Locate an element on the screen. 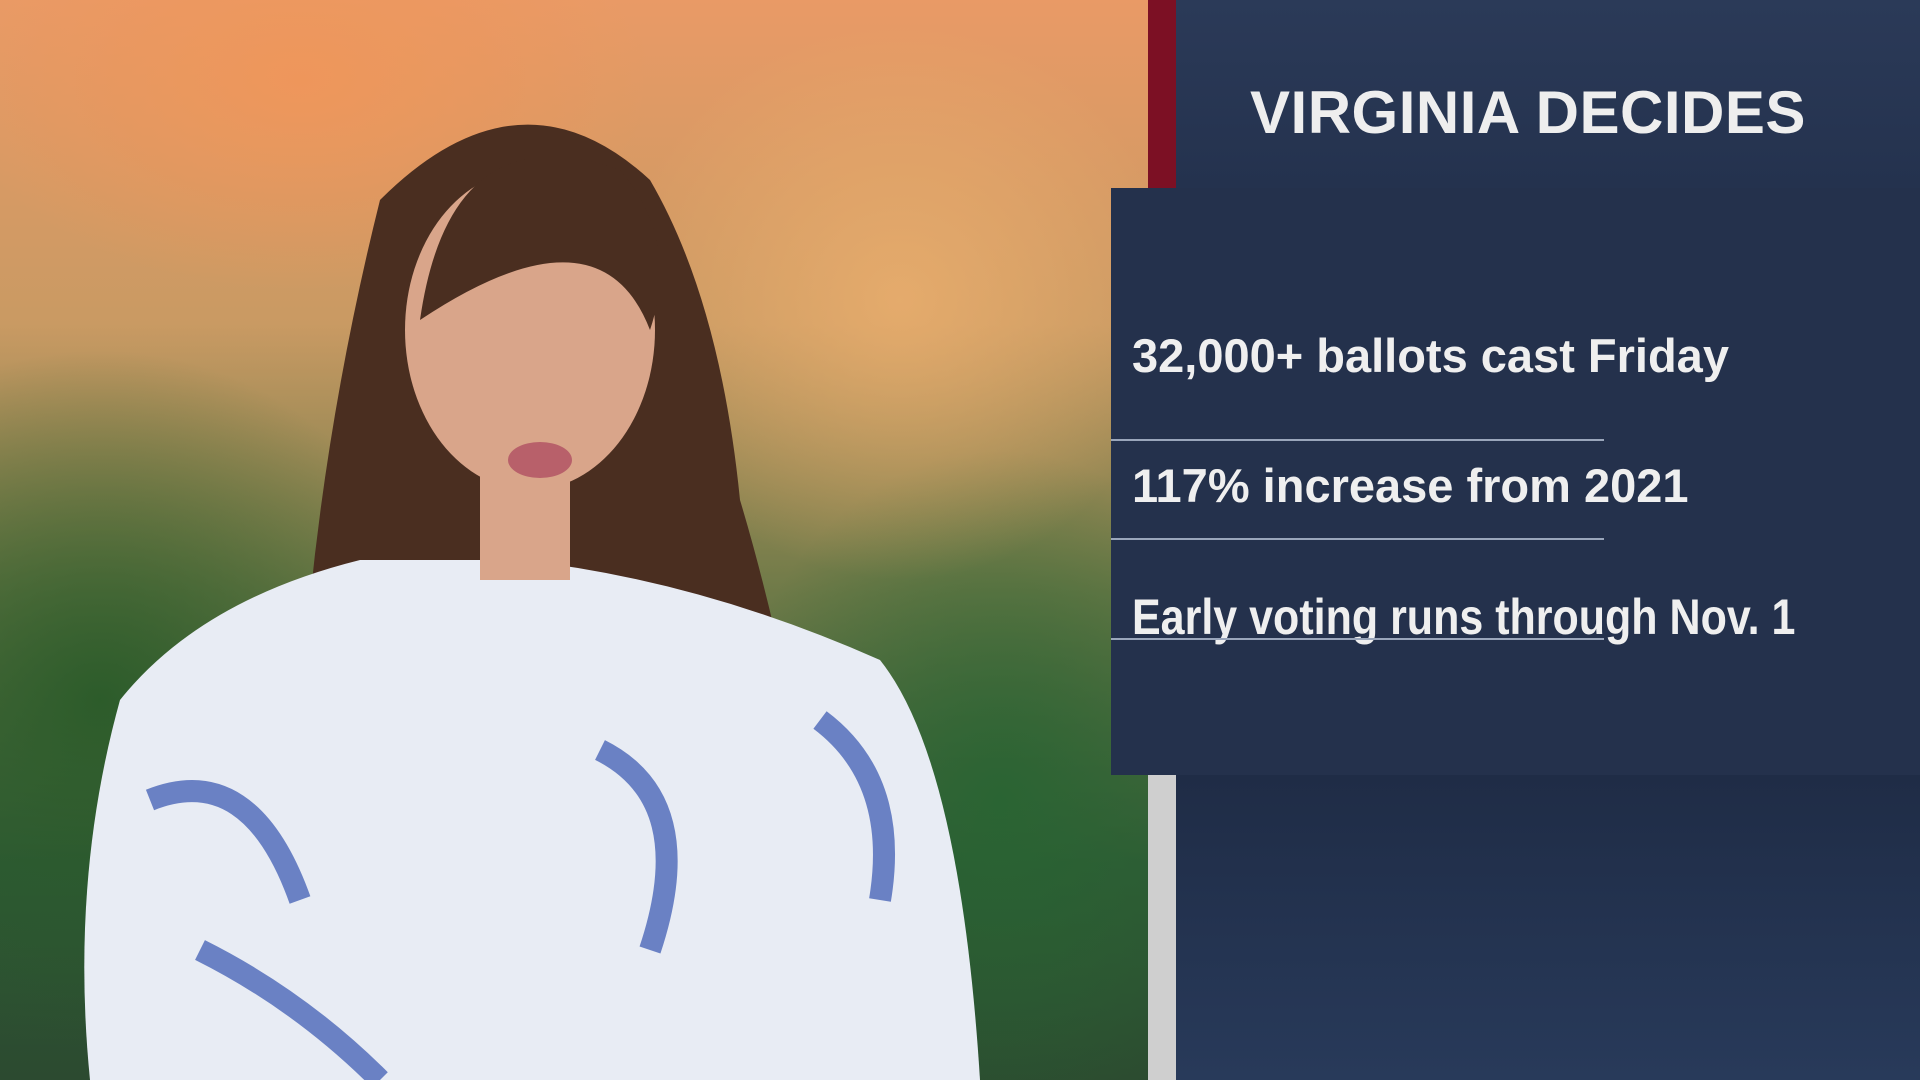  fact-item: 117% increase from 2021 is located at coordinates (1410, 485).